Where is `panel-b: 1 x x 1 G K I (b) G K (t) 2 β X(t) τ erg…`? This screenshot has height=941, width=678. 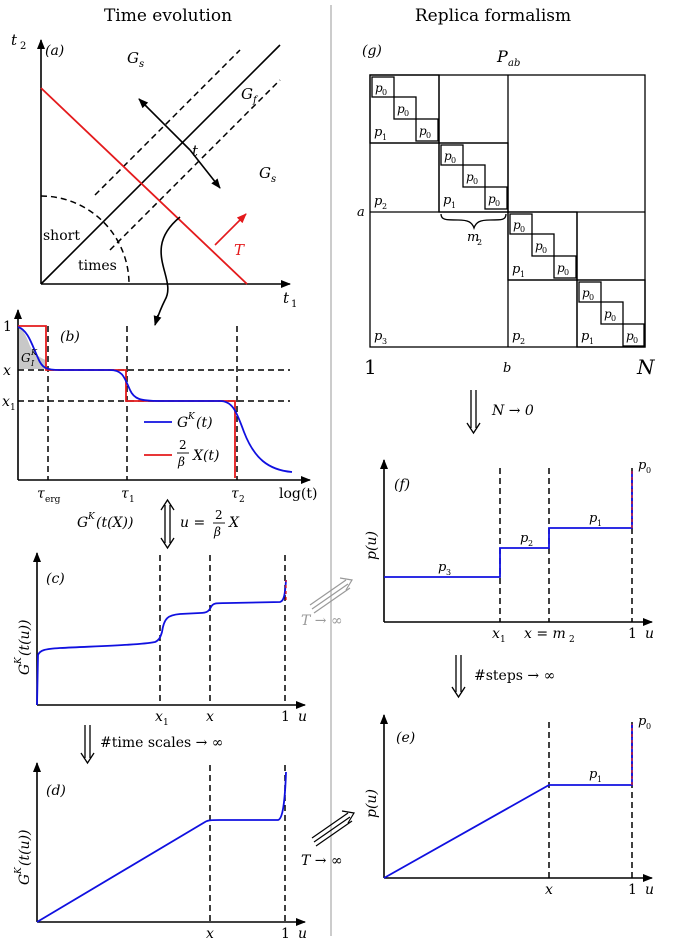 panel-b: 1 x x 1 G K I (b) G K (t) 2 β X(t) τ erg… is located at coordinates (159, 407).